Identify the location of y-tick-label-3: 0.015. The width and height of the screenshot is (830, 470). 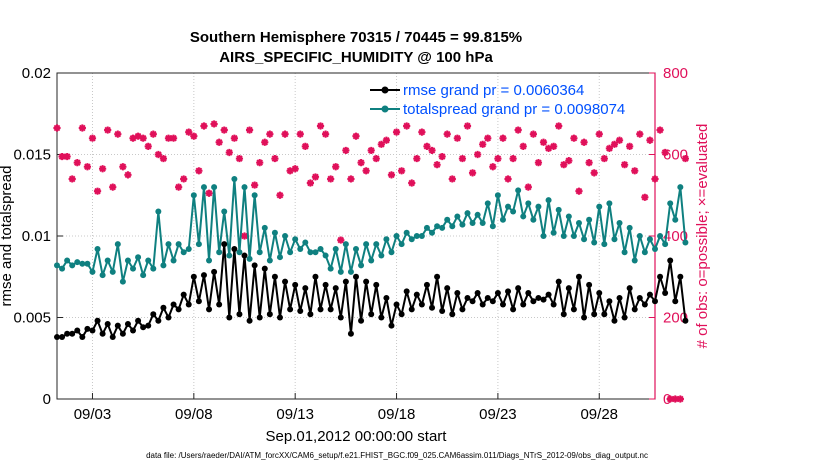
(32, 155).